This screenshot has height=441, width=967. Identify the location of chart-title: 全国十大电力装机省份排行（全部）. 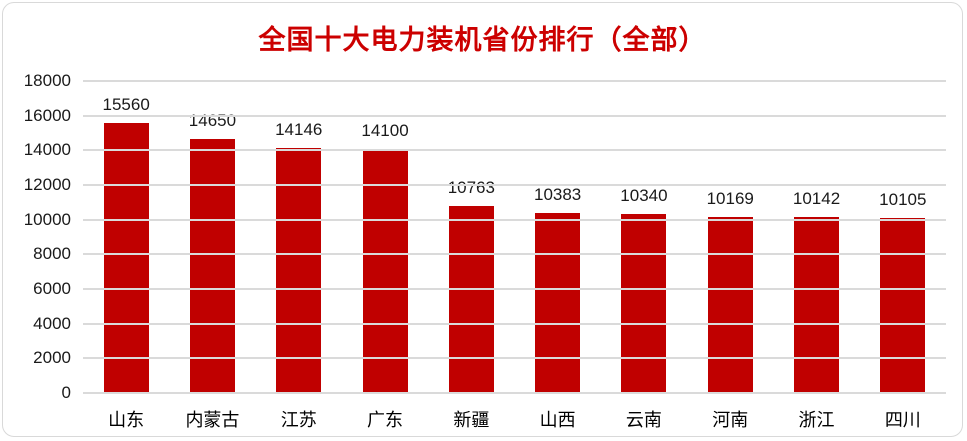
(482, 40).